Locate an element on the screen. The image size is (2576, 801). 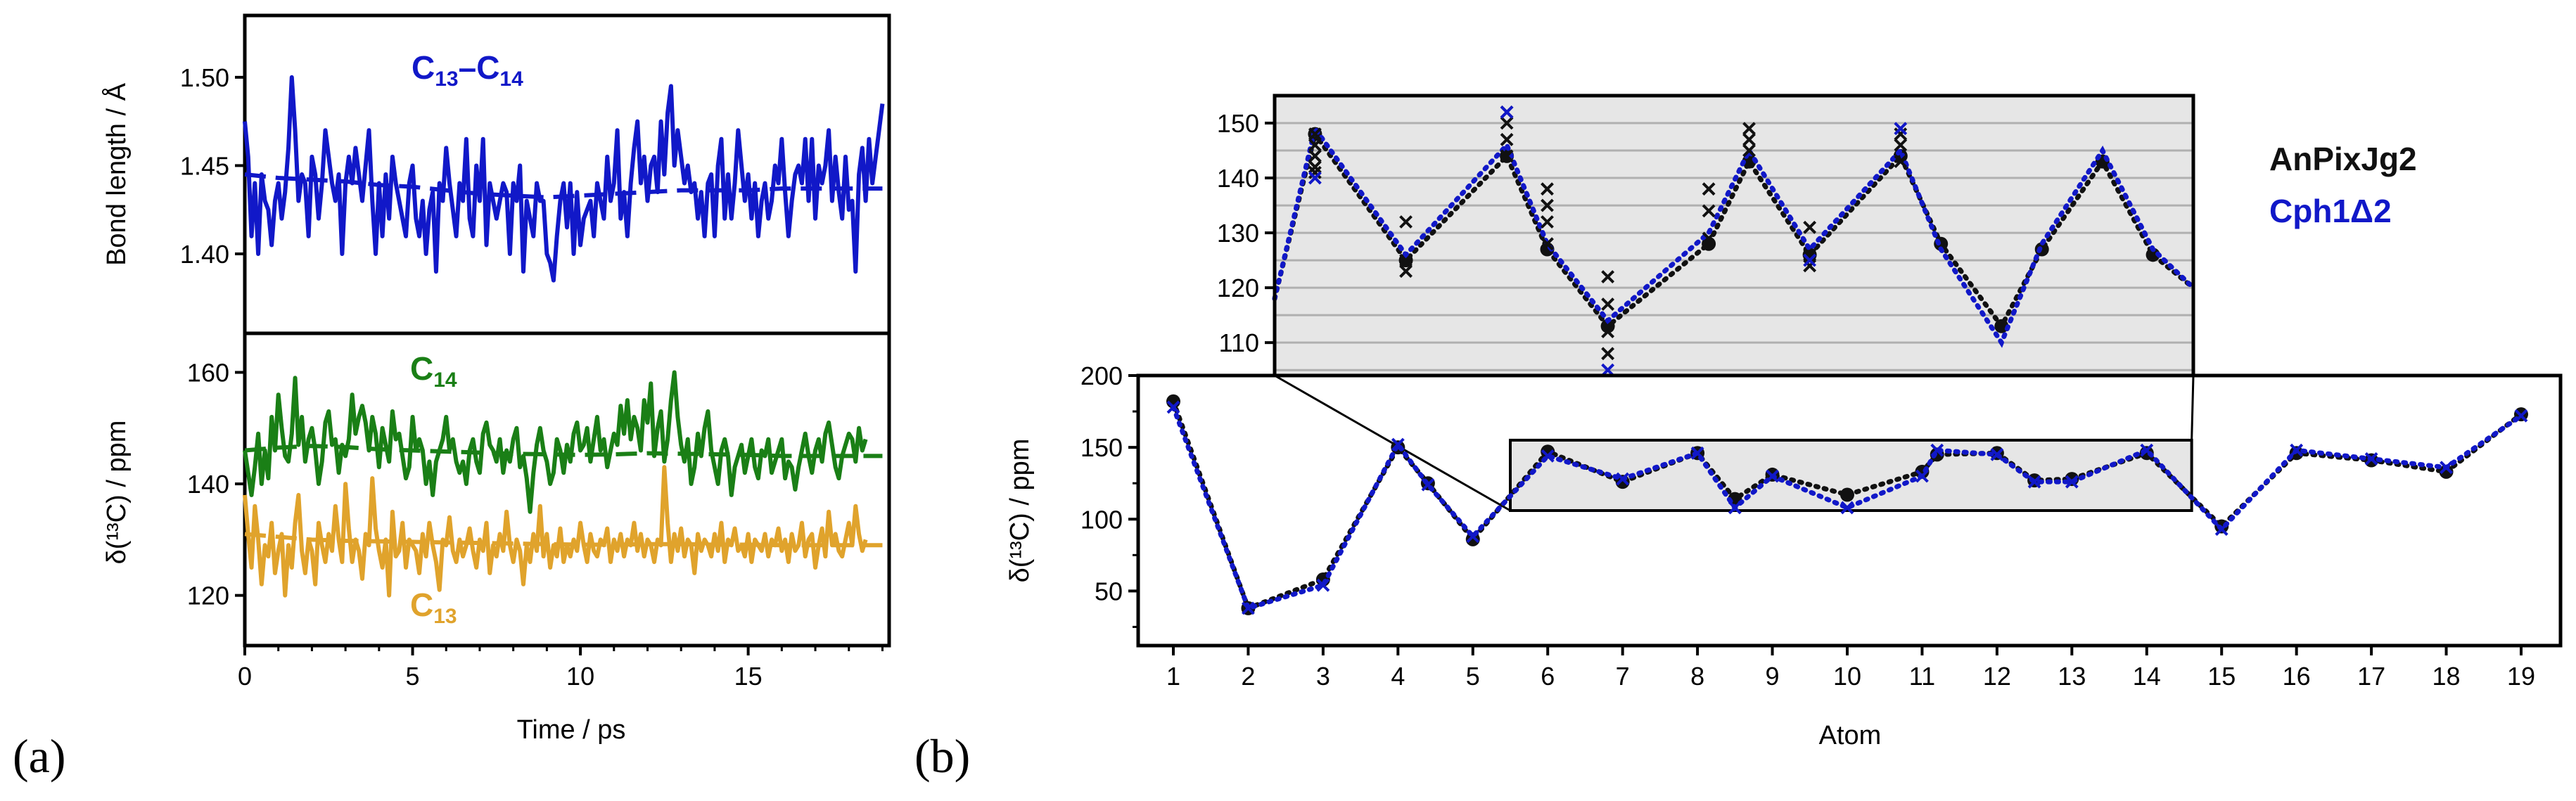
x-tick-label: 2 is located at coordinates (1248, 676).